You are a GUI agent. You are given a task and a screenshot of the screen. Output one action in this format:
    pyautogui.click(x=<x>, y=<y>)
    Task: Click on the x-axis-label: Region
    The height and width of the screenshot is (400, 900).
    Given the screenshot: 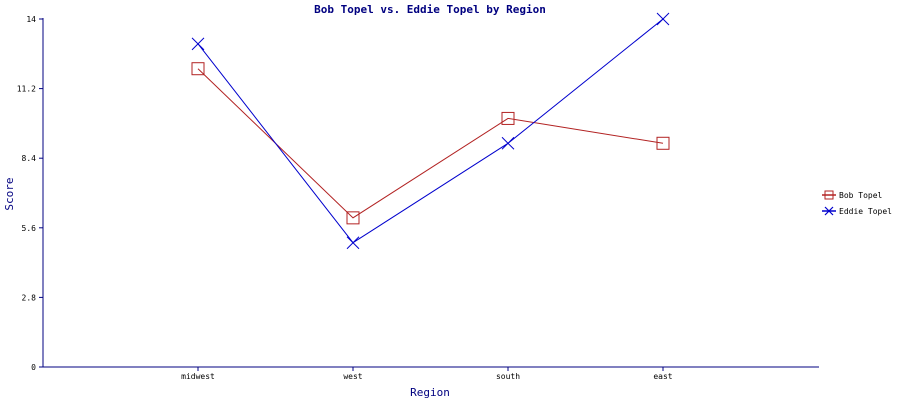 What is the action you would take?
    pyautogui.click(x=430, y=392)
    